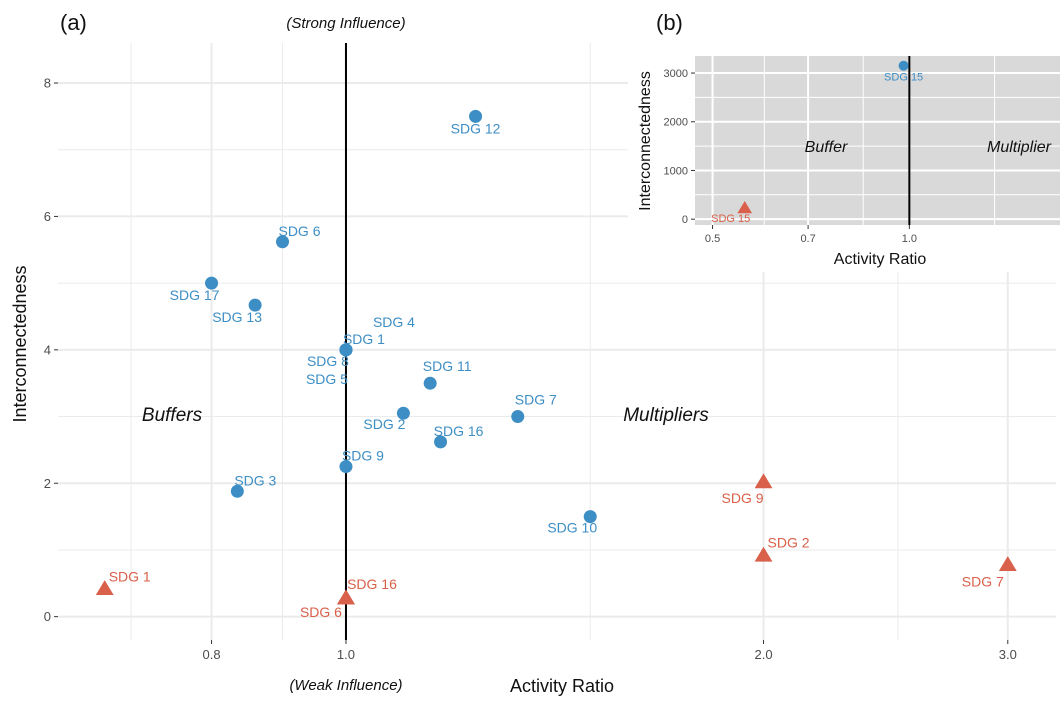  What do you see at coordinates (327, 379) in the screenshot?
I see `data-point-label: SDG 5` at bounding box center [327, 379].